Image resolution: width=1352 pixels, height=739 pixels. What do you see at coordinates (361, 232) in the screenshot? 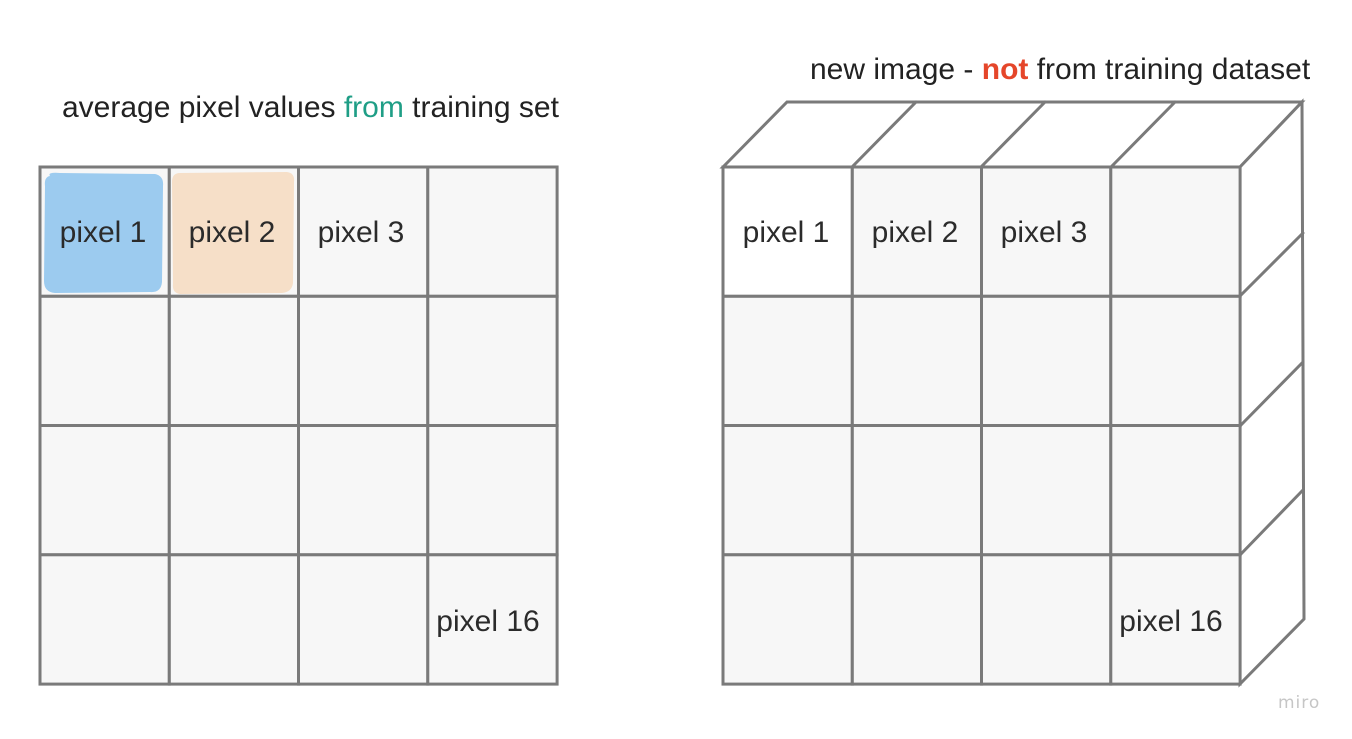
I see `left-pixel-3-label: pixel 3` at bounding box center [361, 232].